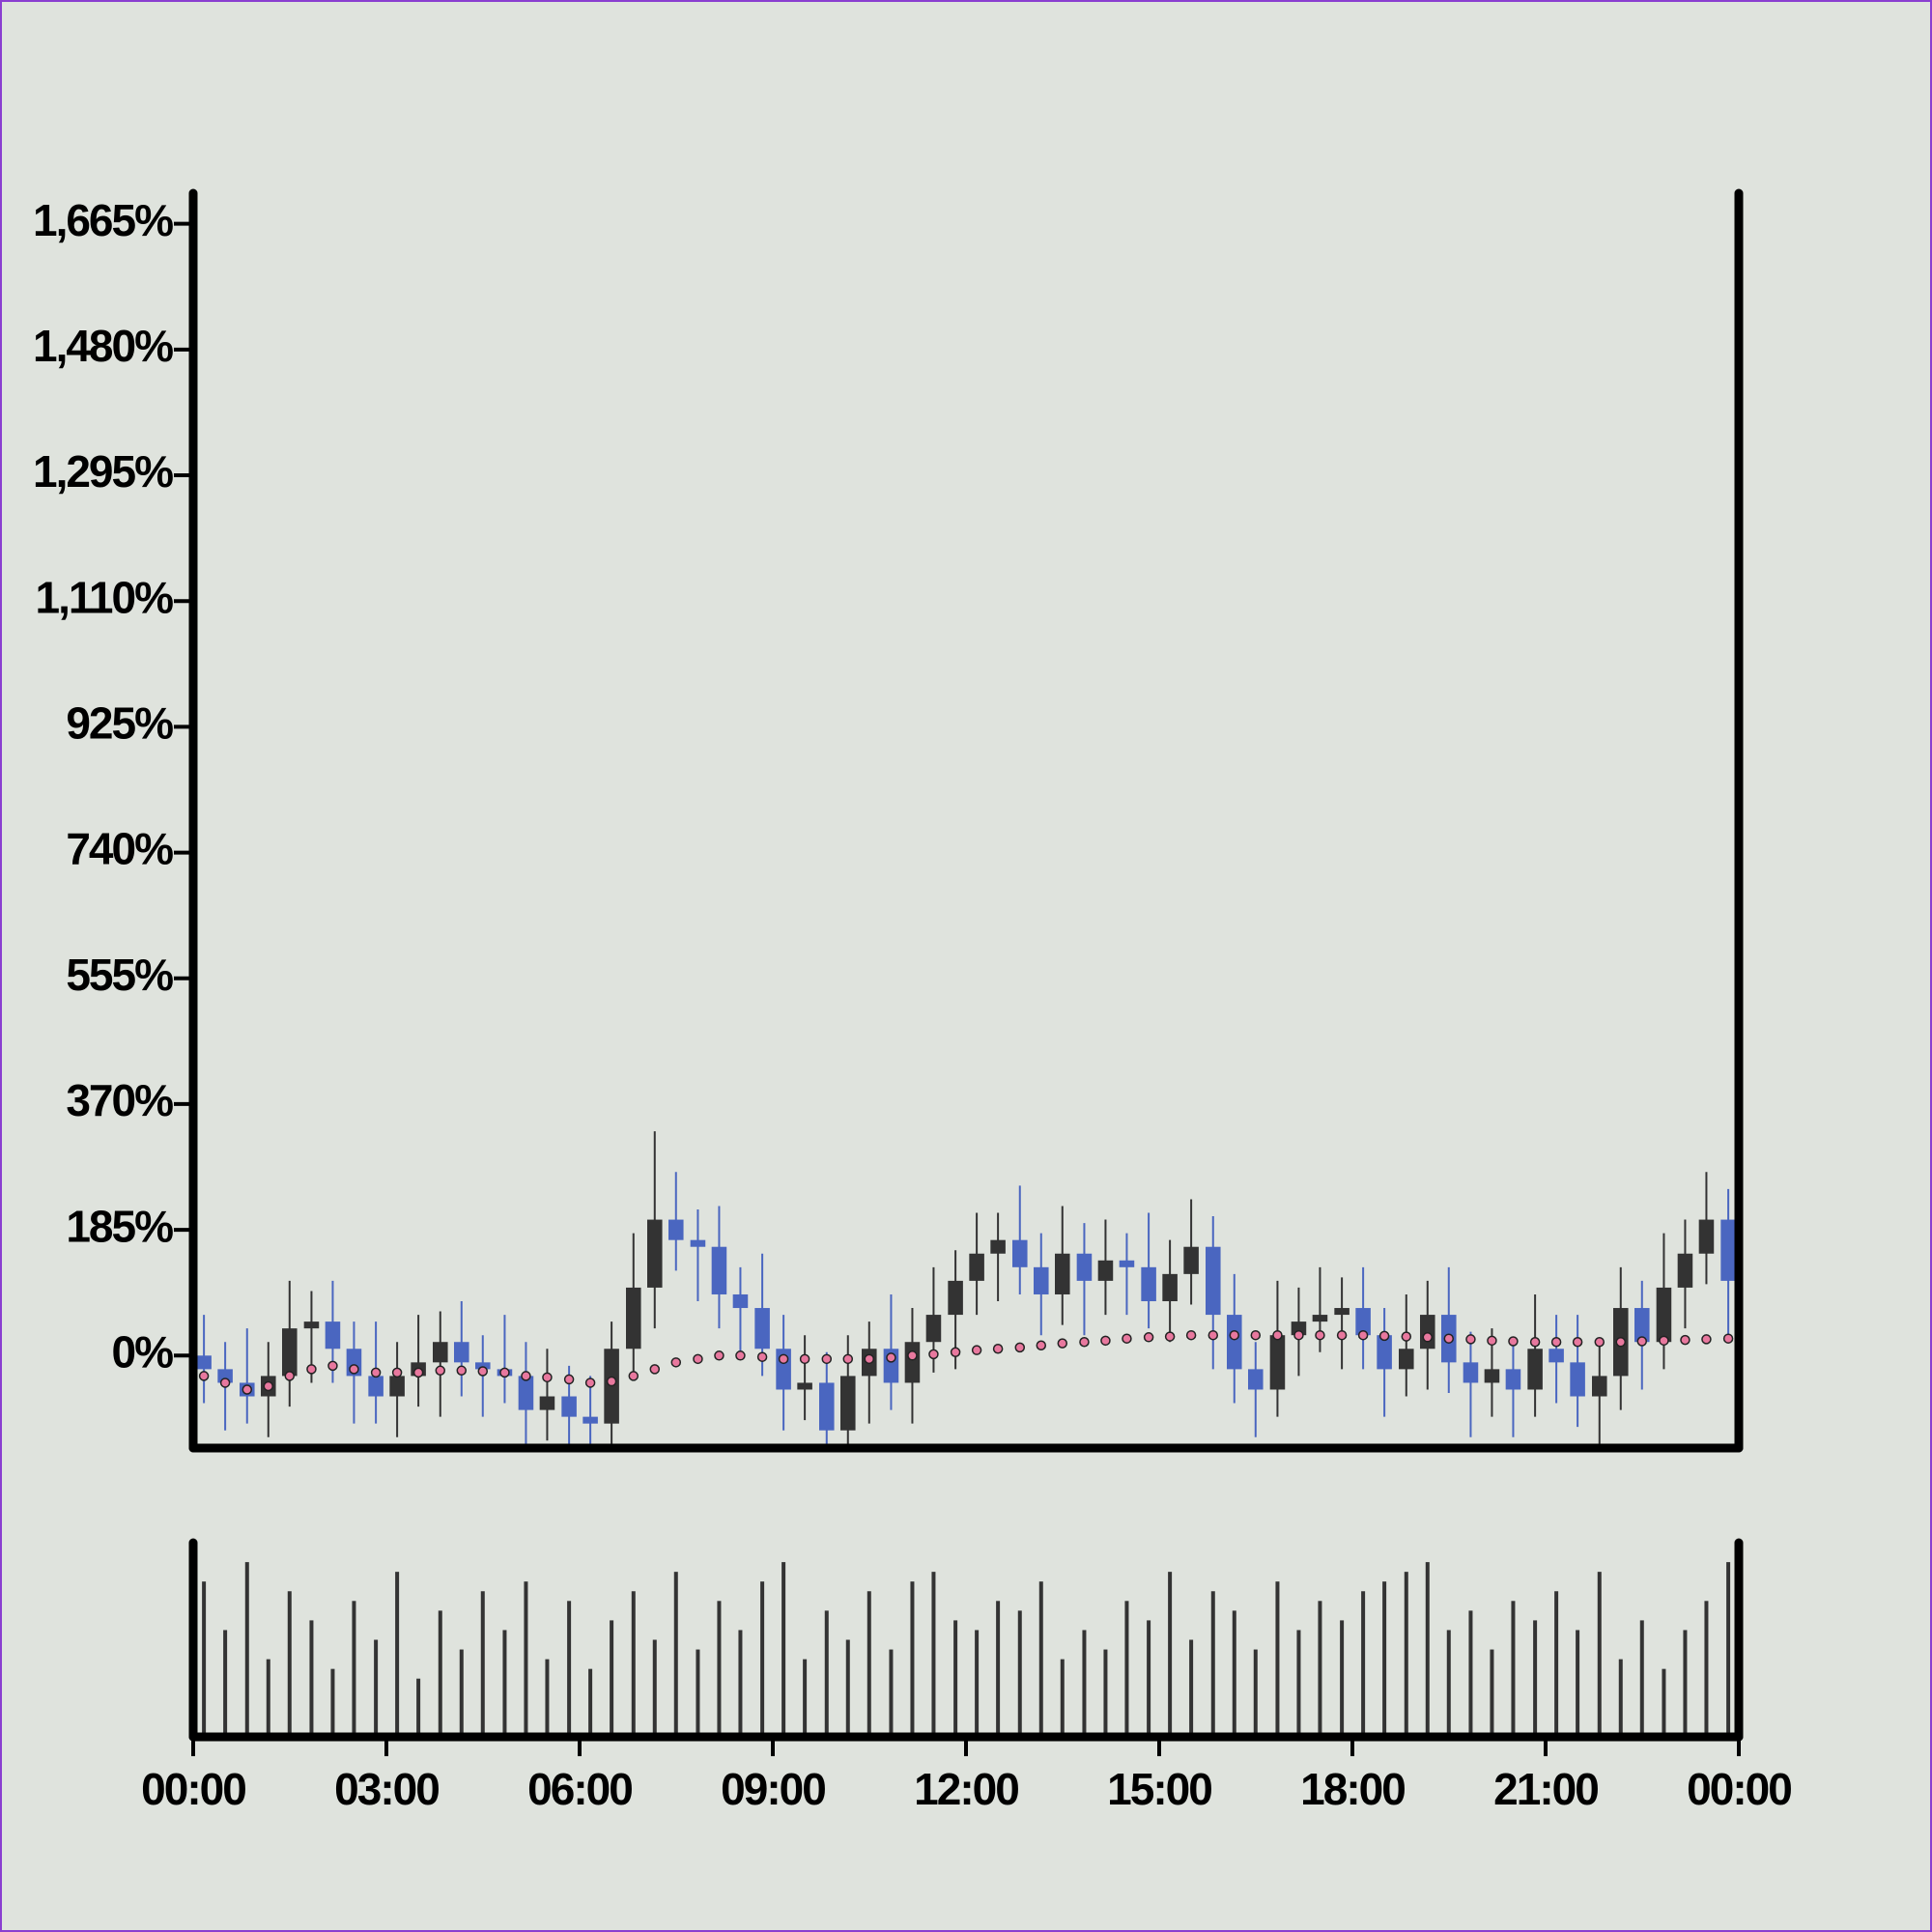 The height and width of the screenshot is (1932, 1932). What do you see at coordinates (386, 1789) in the screenshot?
I see `x-tick-label: 03:00` at bounding box center [386, 1789].